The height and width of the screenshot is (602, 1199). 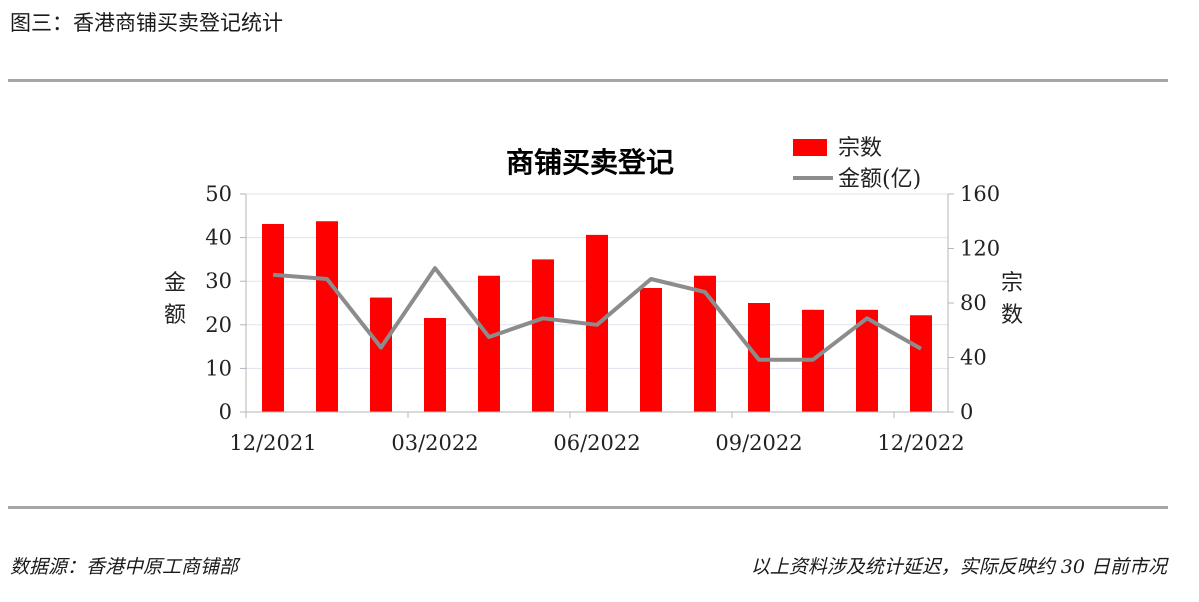 What do you see at coordinates (857, 164) in the screenshot?
I see `legend: 宗数 金额(亿)` at bounding box center [857, 164].